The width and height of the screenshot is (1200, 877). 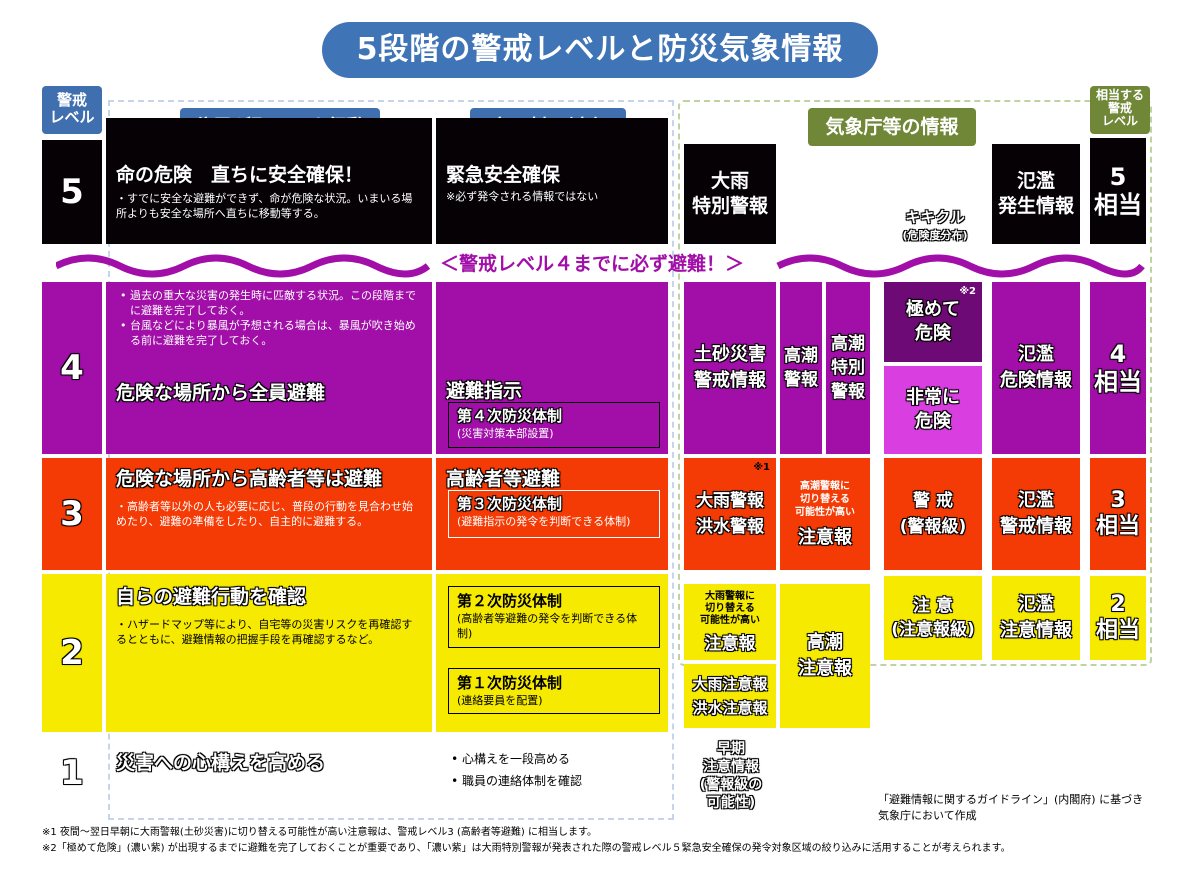 I want to click on heavy-rain-flood-warning: ※1 大雨警報 洪水警報, so click(x=730, y=514).